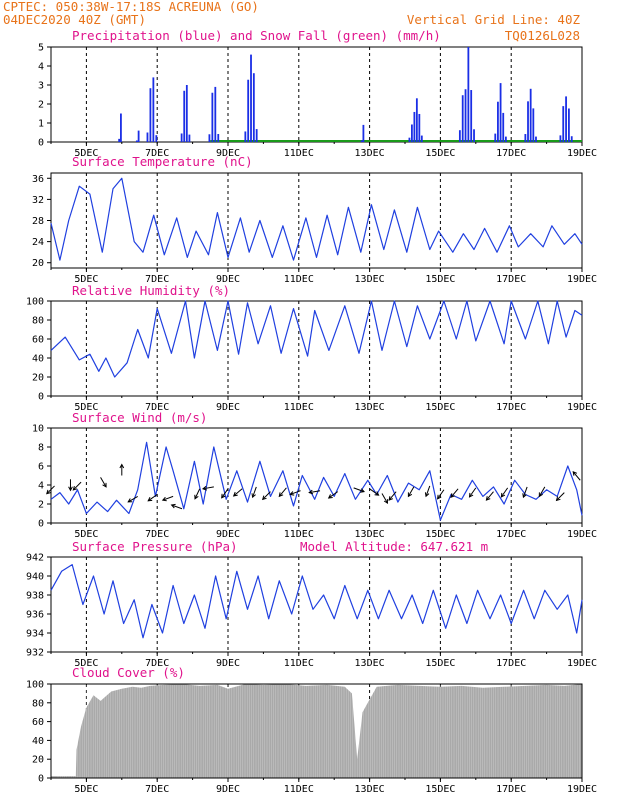  Describe the element at coordinates (35, 302) in the screenshot. I see `humidity-y-tick-label: 100` at that location.